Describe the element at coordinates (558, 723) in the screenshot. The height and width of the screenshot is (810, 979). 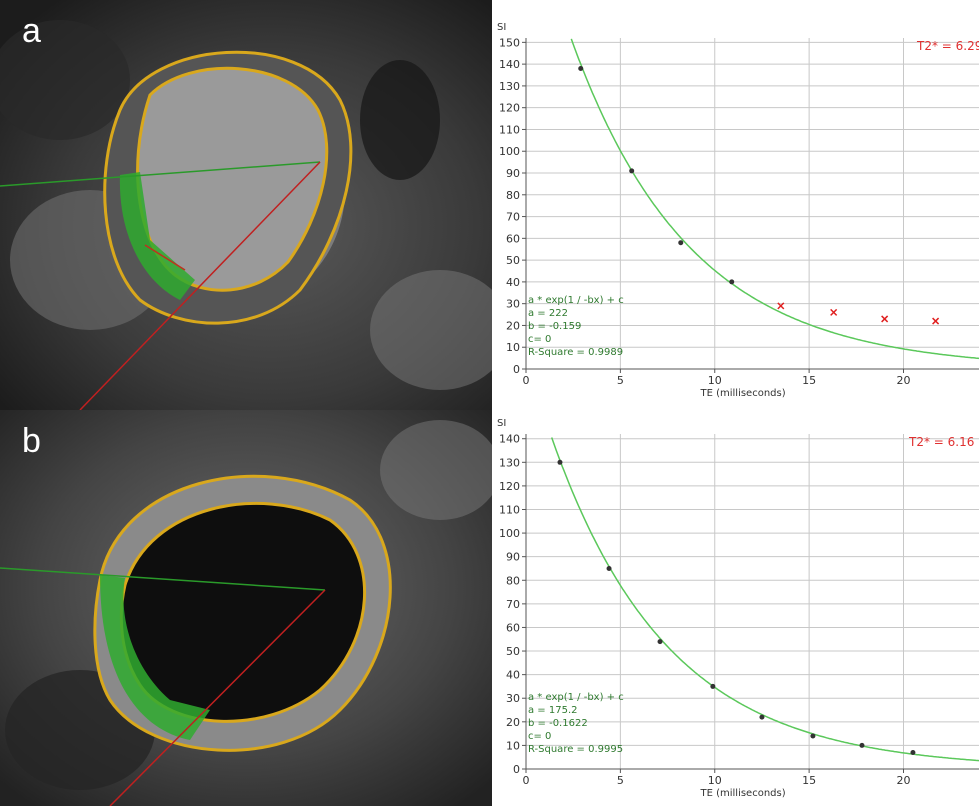
I see `fit-b-label: b = -0.1622` at that location.